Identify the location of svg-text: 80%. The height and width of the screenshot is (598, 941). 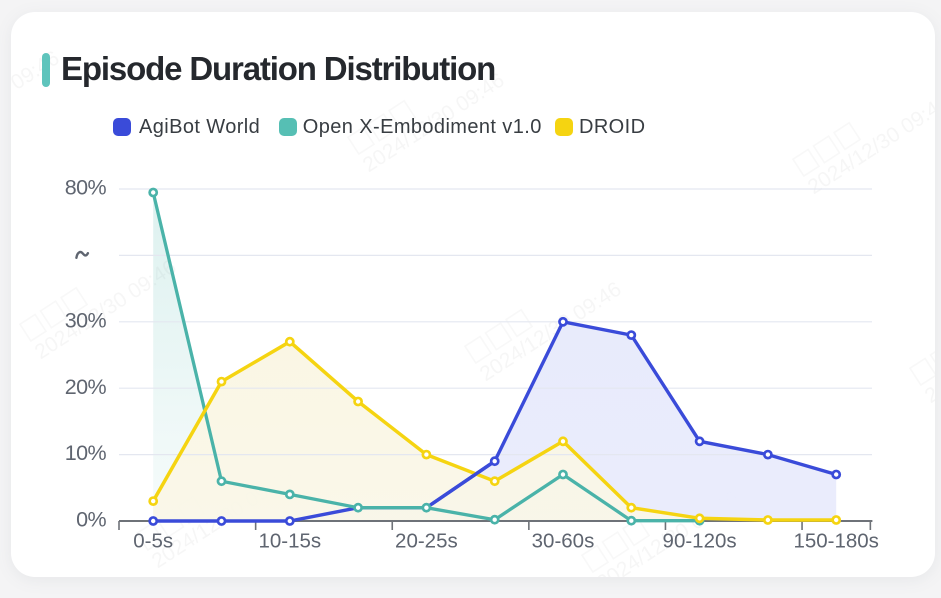
(86, 188).